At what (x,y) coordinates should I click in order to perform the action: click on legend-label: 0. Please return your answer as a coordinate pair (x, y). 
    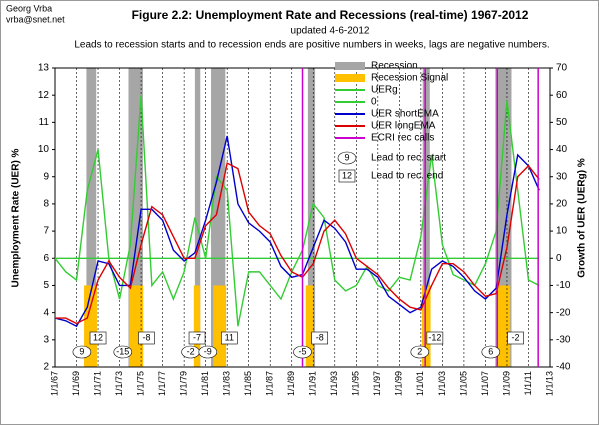
    Looking at the image, I should click on (374, 102).